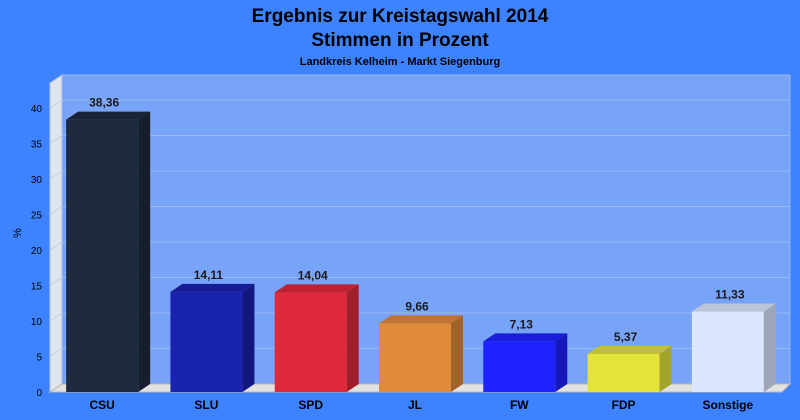  I want to click on bar-fw, so click(525, 362).